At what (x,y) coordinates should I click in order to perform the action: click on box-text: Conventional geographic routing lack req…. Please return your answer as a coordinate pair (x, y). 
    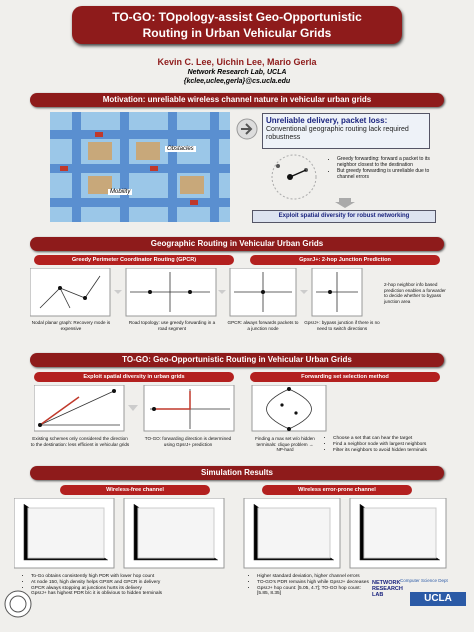
    Looking at the image, I should click on (337, 133).